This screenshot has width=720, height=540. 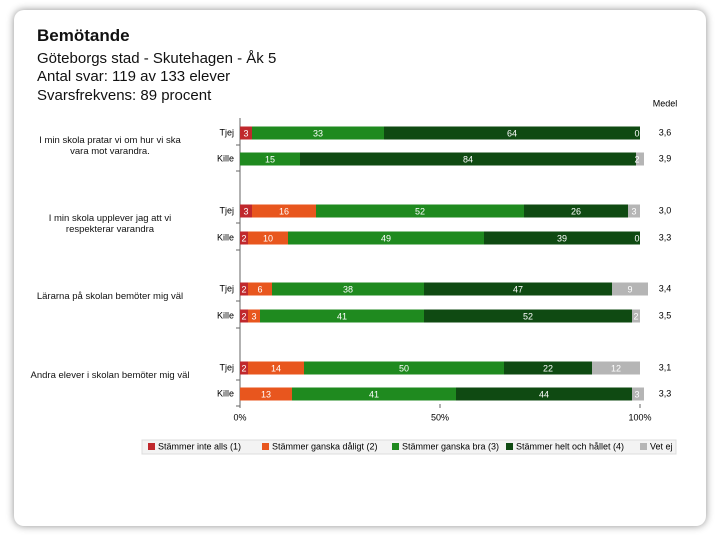 I want to click on value-label: 38, so click(x=348, y=289).